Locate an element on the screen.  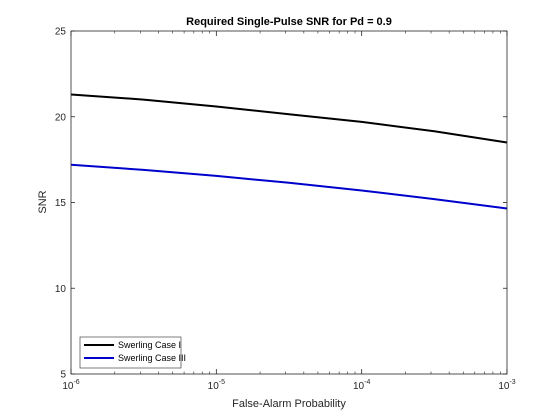
y-tick-label: 15 is located at coordinates (61, 203).